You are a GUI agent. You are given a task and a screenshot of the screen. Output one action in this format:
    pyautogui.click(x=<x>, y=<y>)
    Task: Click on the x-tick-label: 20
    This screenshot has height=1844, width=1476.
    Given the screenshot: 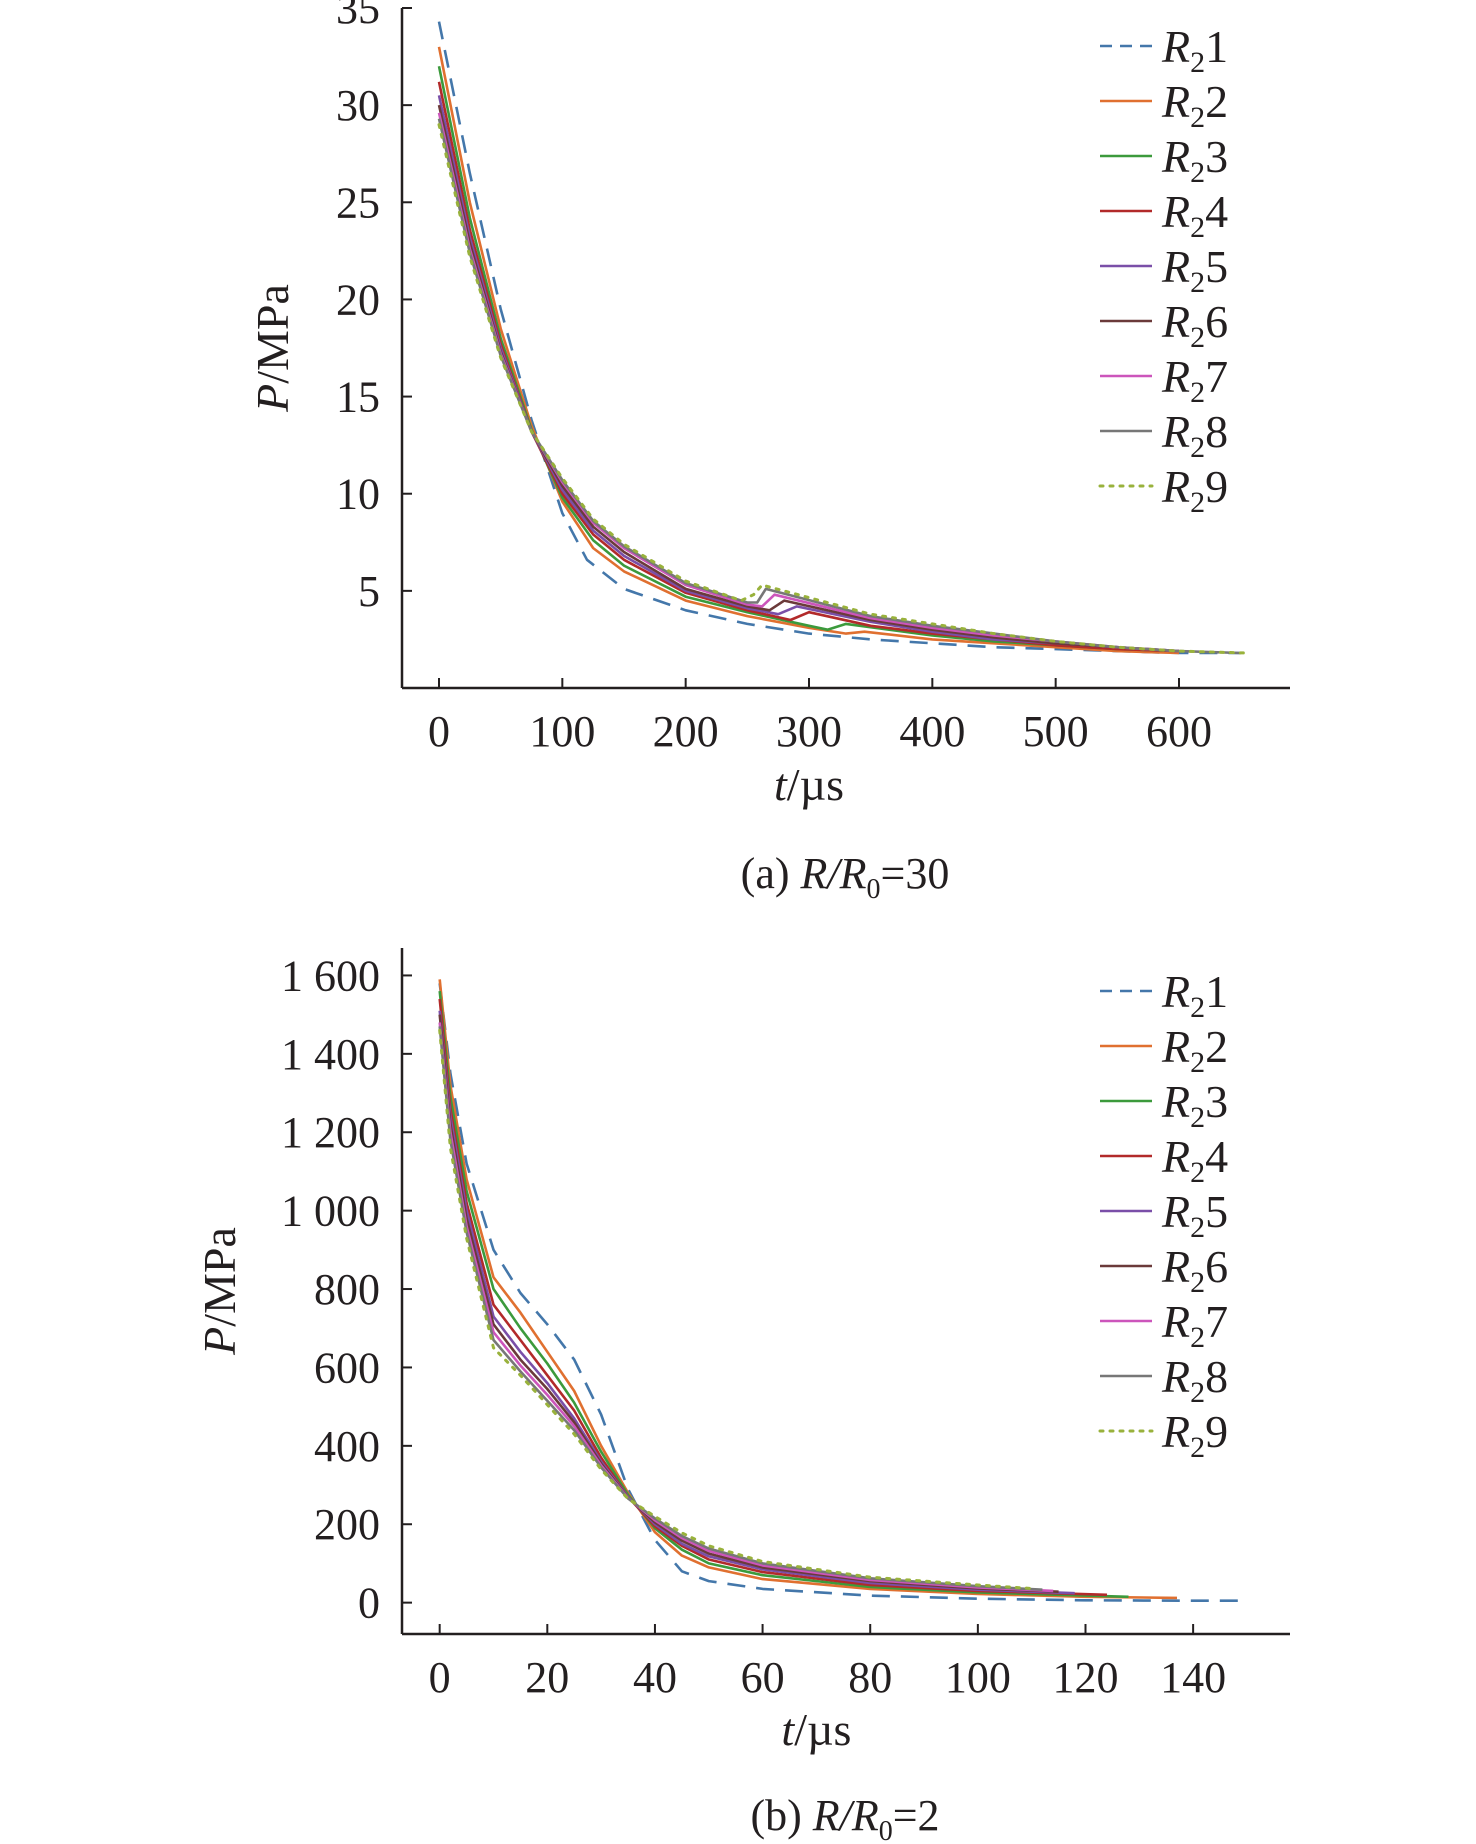 What is the action you would take?
    pyautogui.click(x=547, y=1677)
    